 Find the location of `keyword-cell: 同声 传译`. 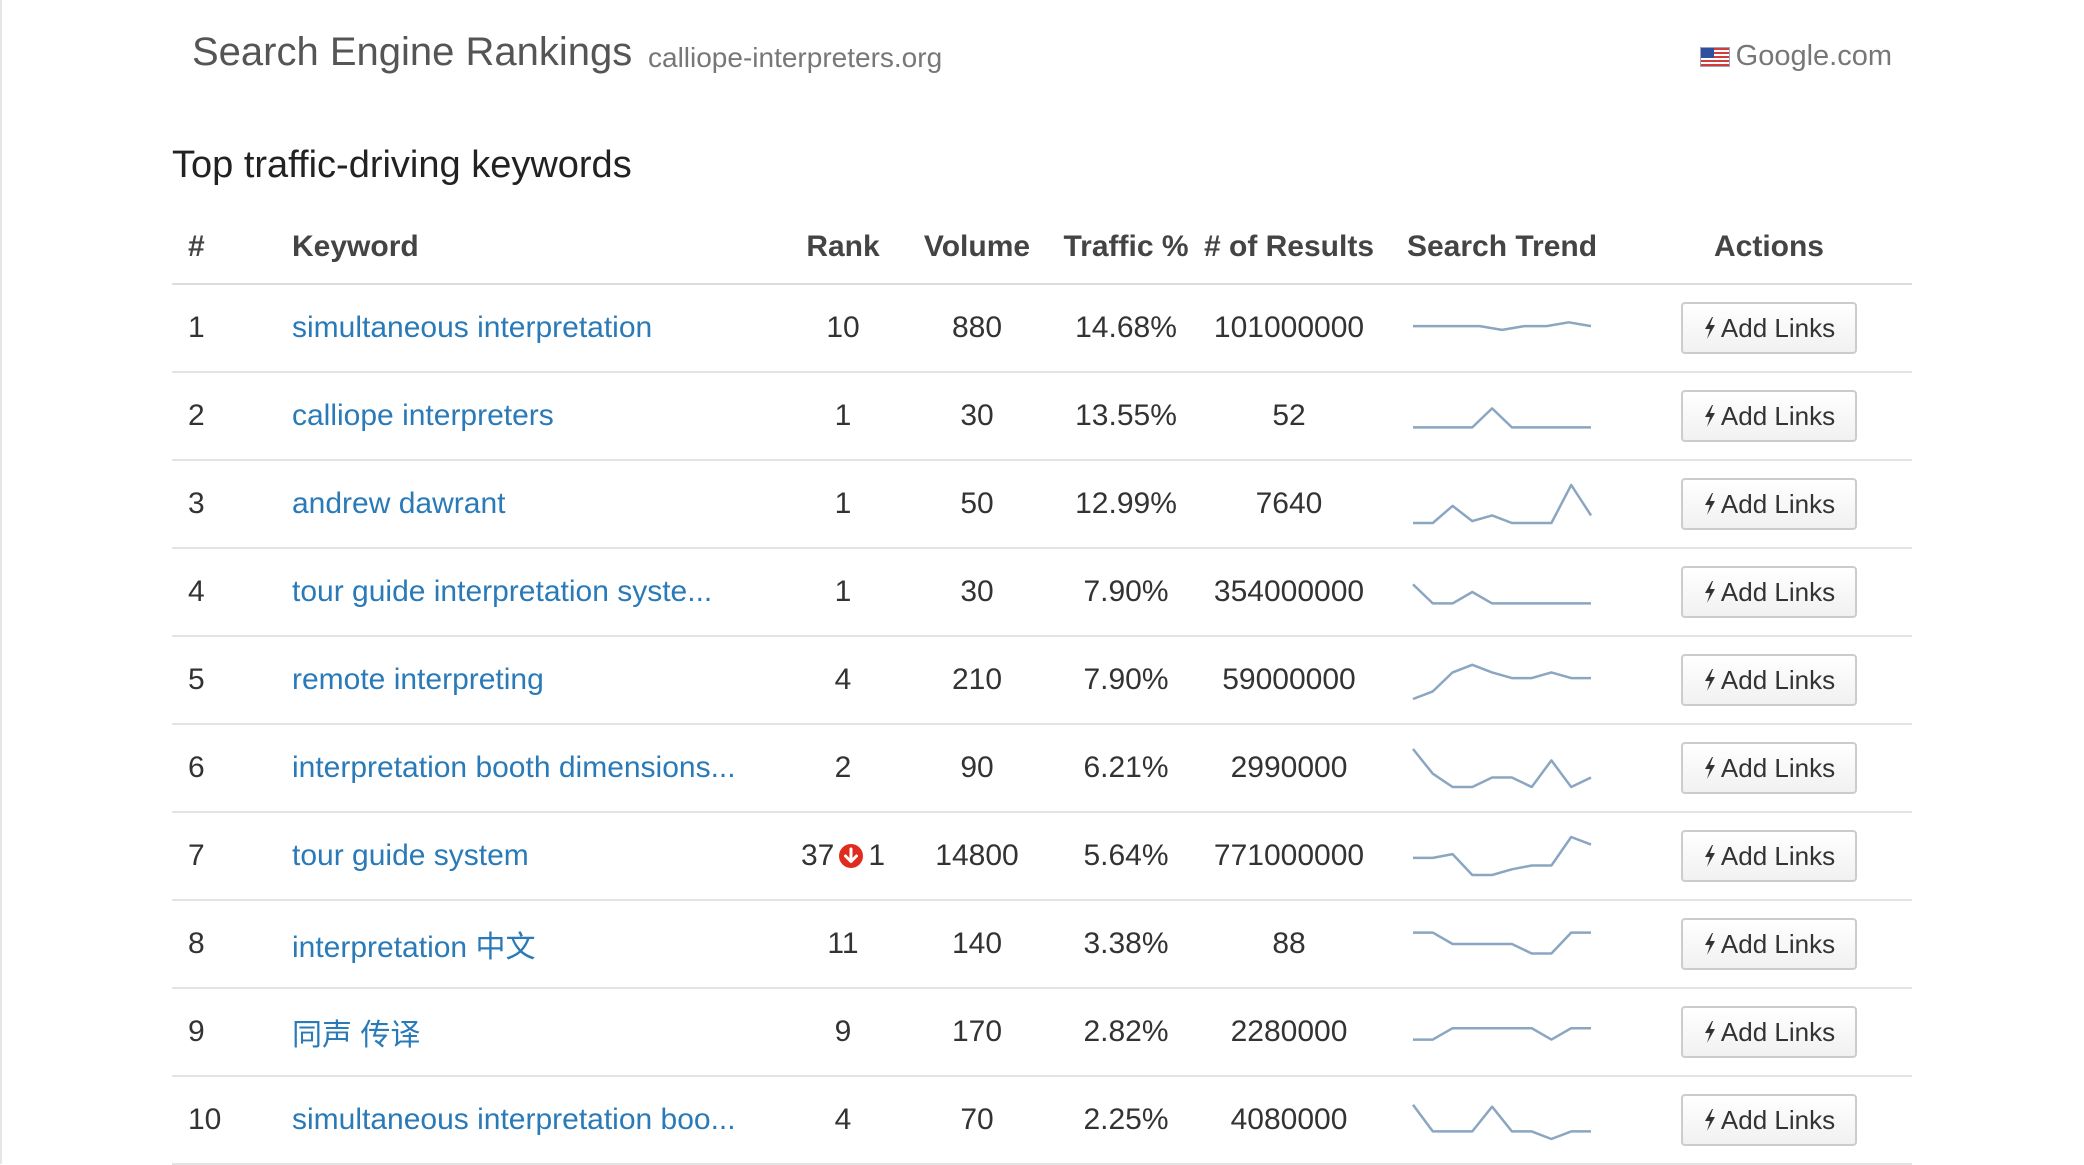

keyword-cell: 同声 传译 is located at coordinates (534, 1032).